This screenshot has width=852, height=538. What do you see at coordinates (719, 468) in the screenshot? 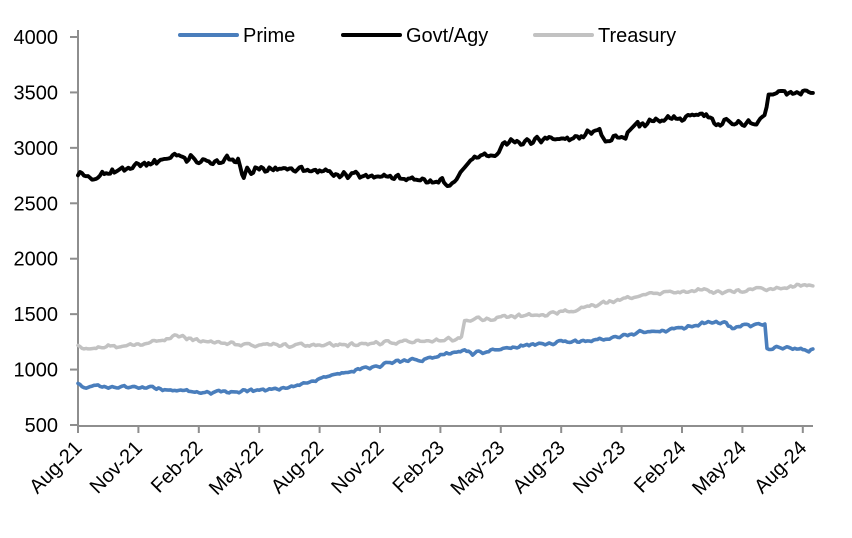
I see `x-tick-label: May-24` at bounding box center [719, 468].